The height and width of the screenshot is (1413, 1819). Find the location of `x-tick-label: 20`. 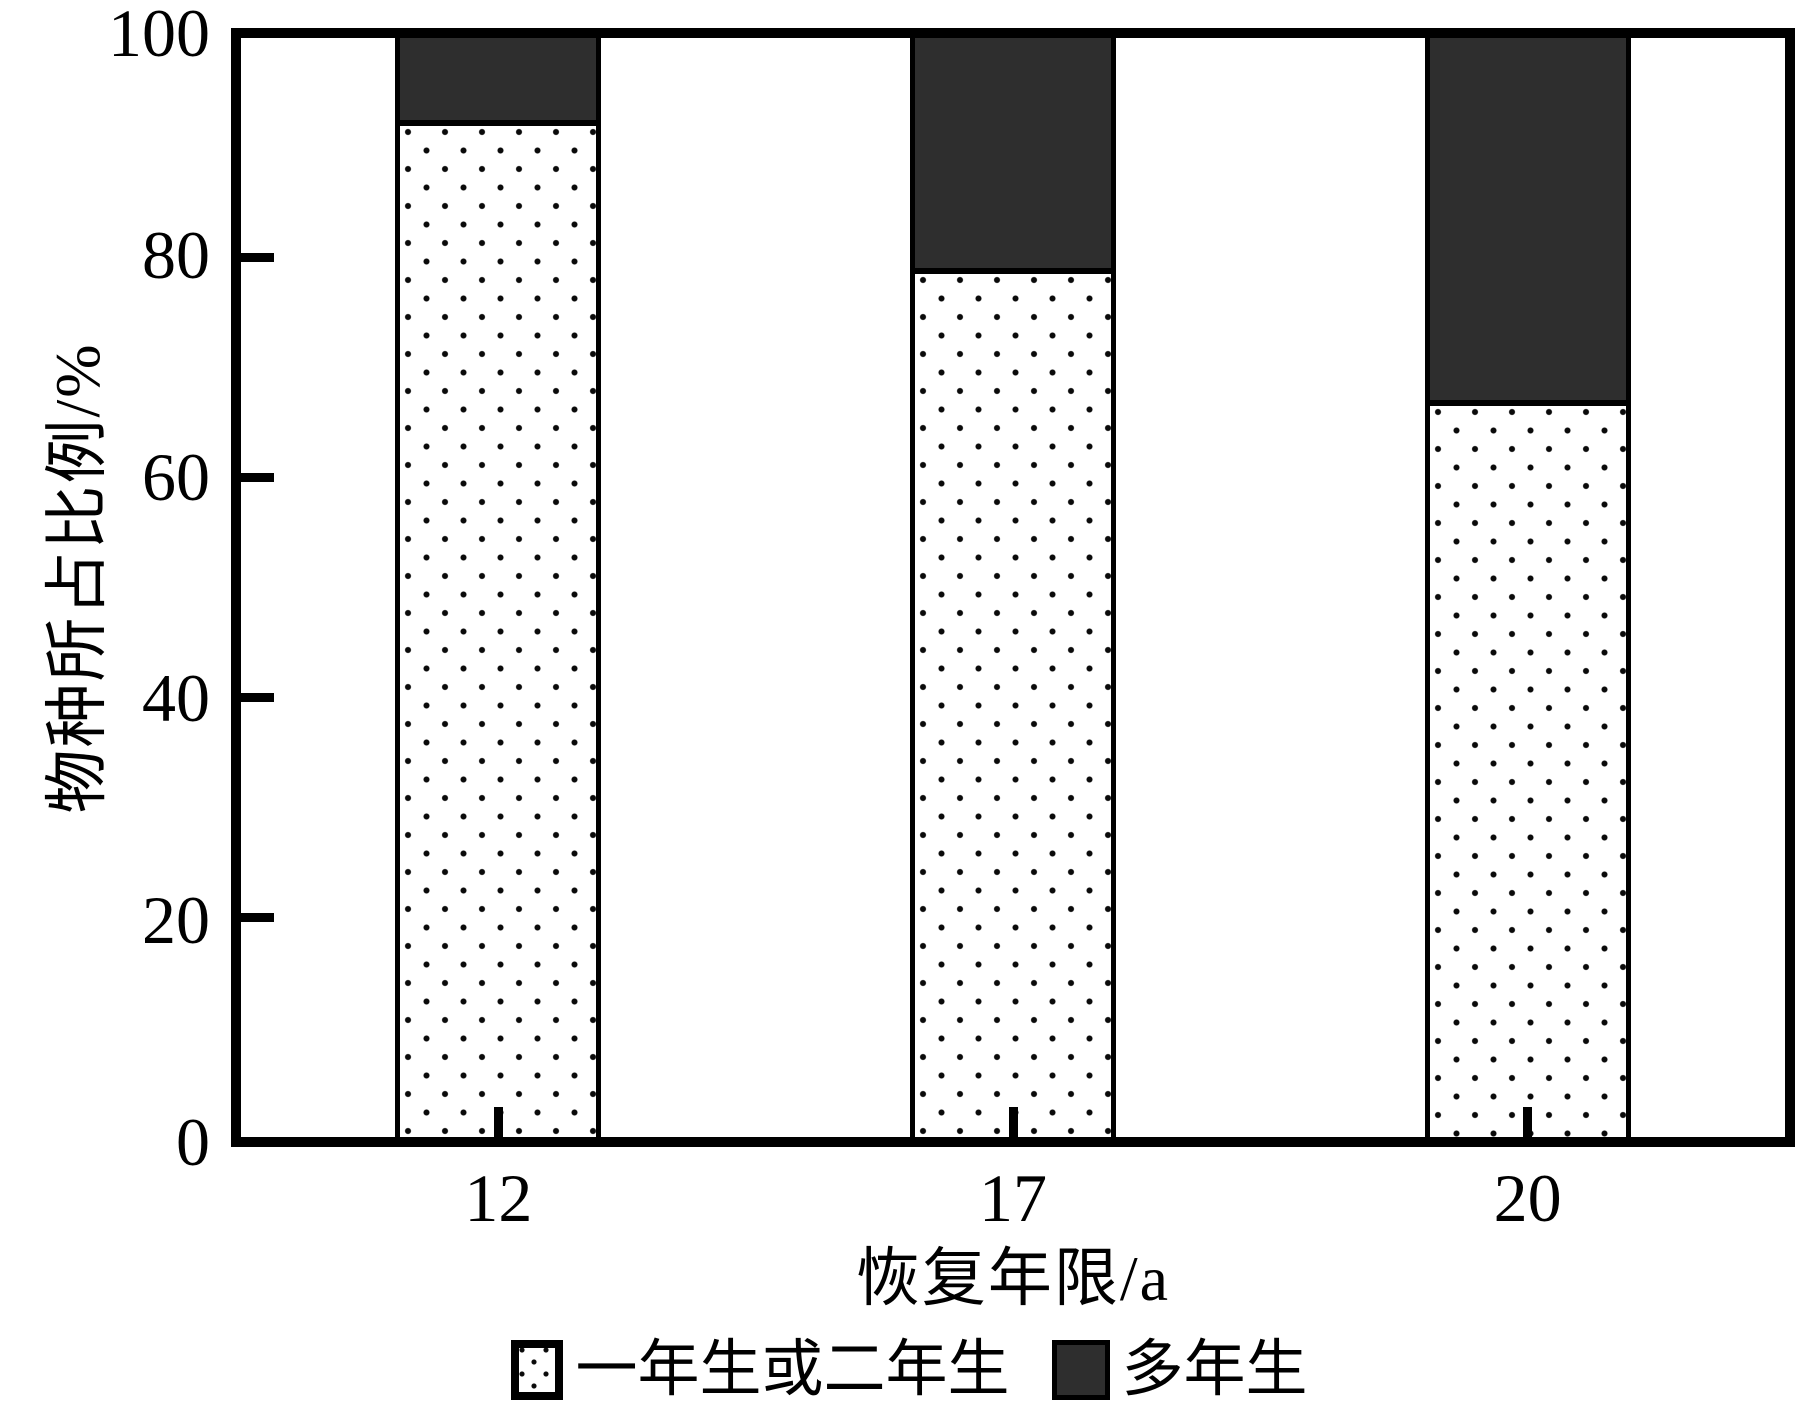

x-tick-label: 20 is located at coordinates (1527, 1198).